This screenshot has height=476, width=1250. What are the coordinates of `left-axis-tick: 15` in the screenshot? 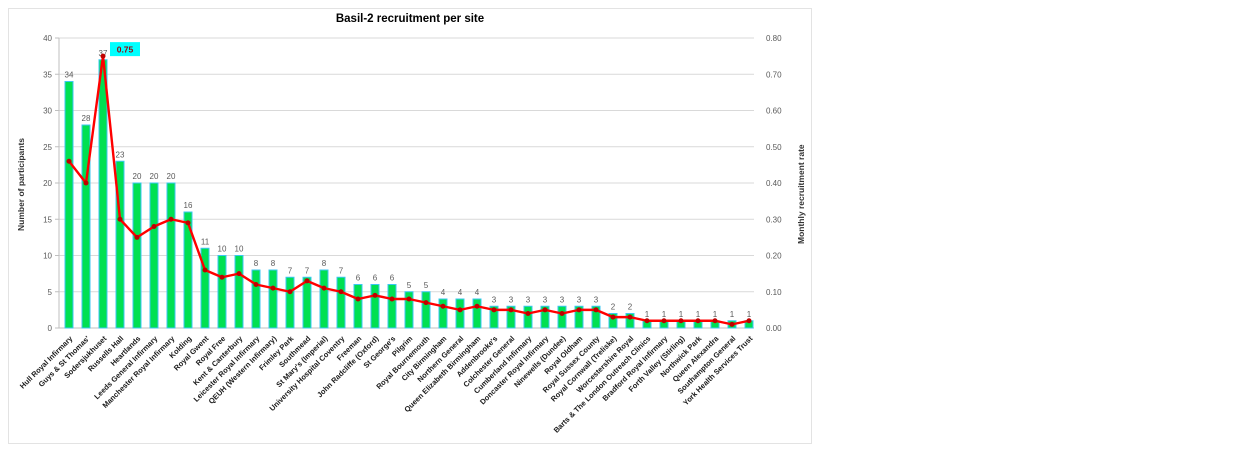 It's located at (47, 219).